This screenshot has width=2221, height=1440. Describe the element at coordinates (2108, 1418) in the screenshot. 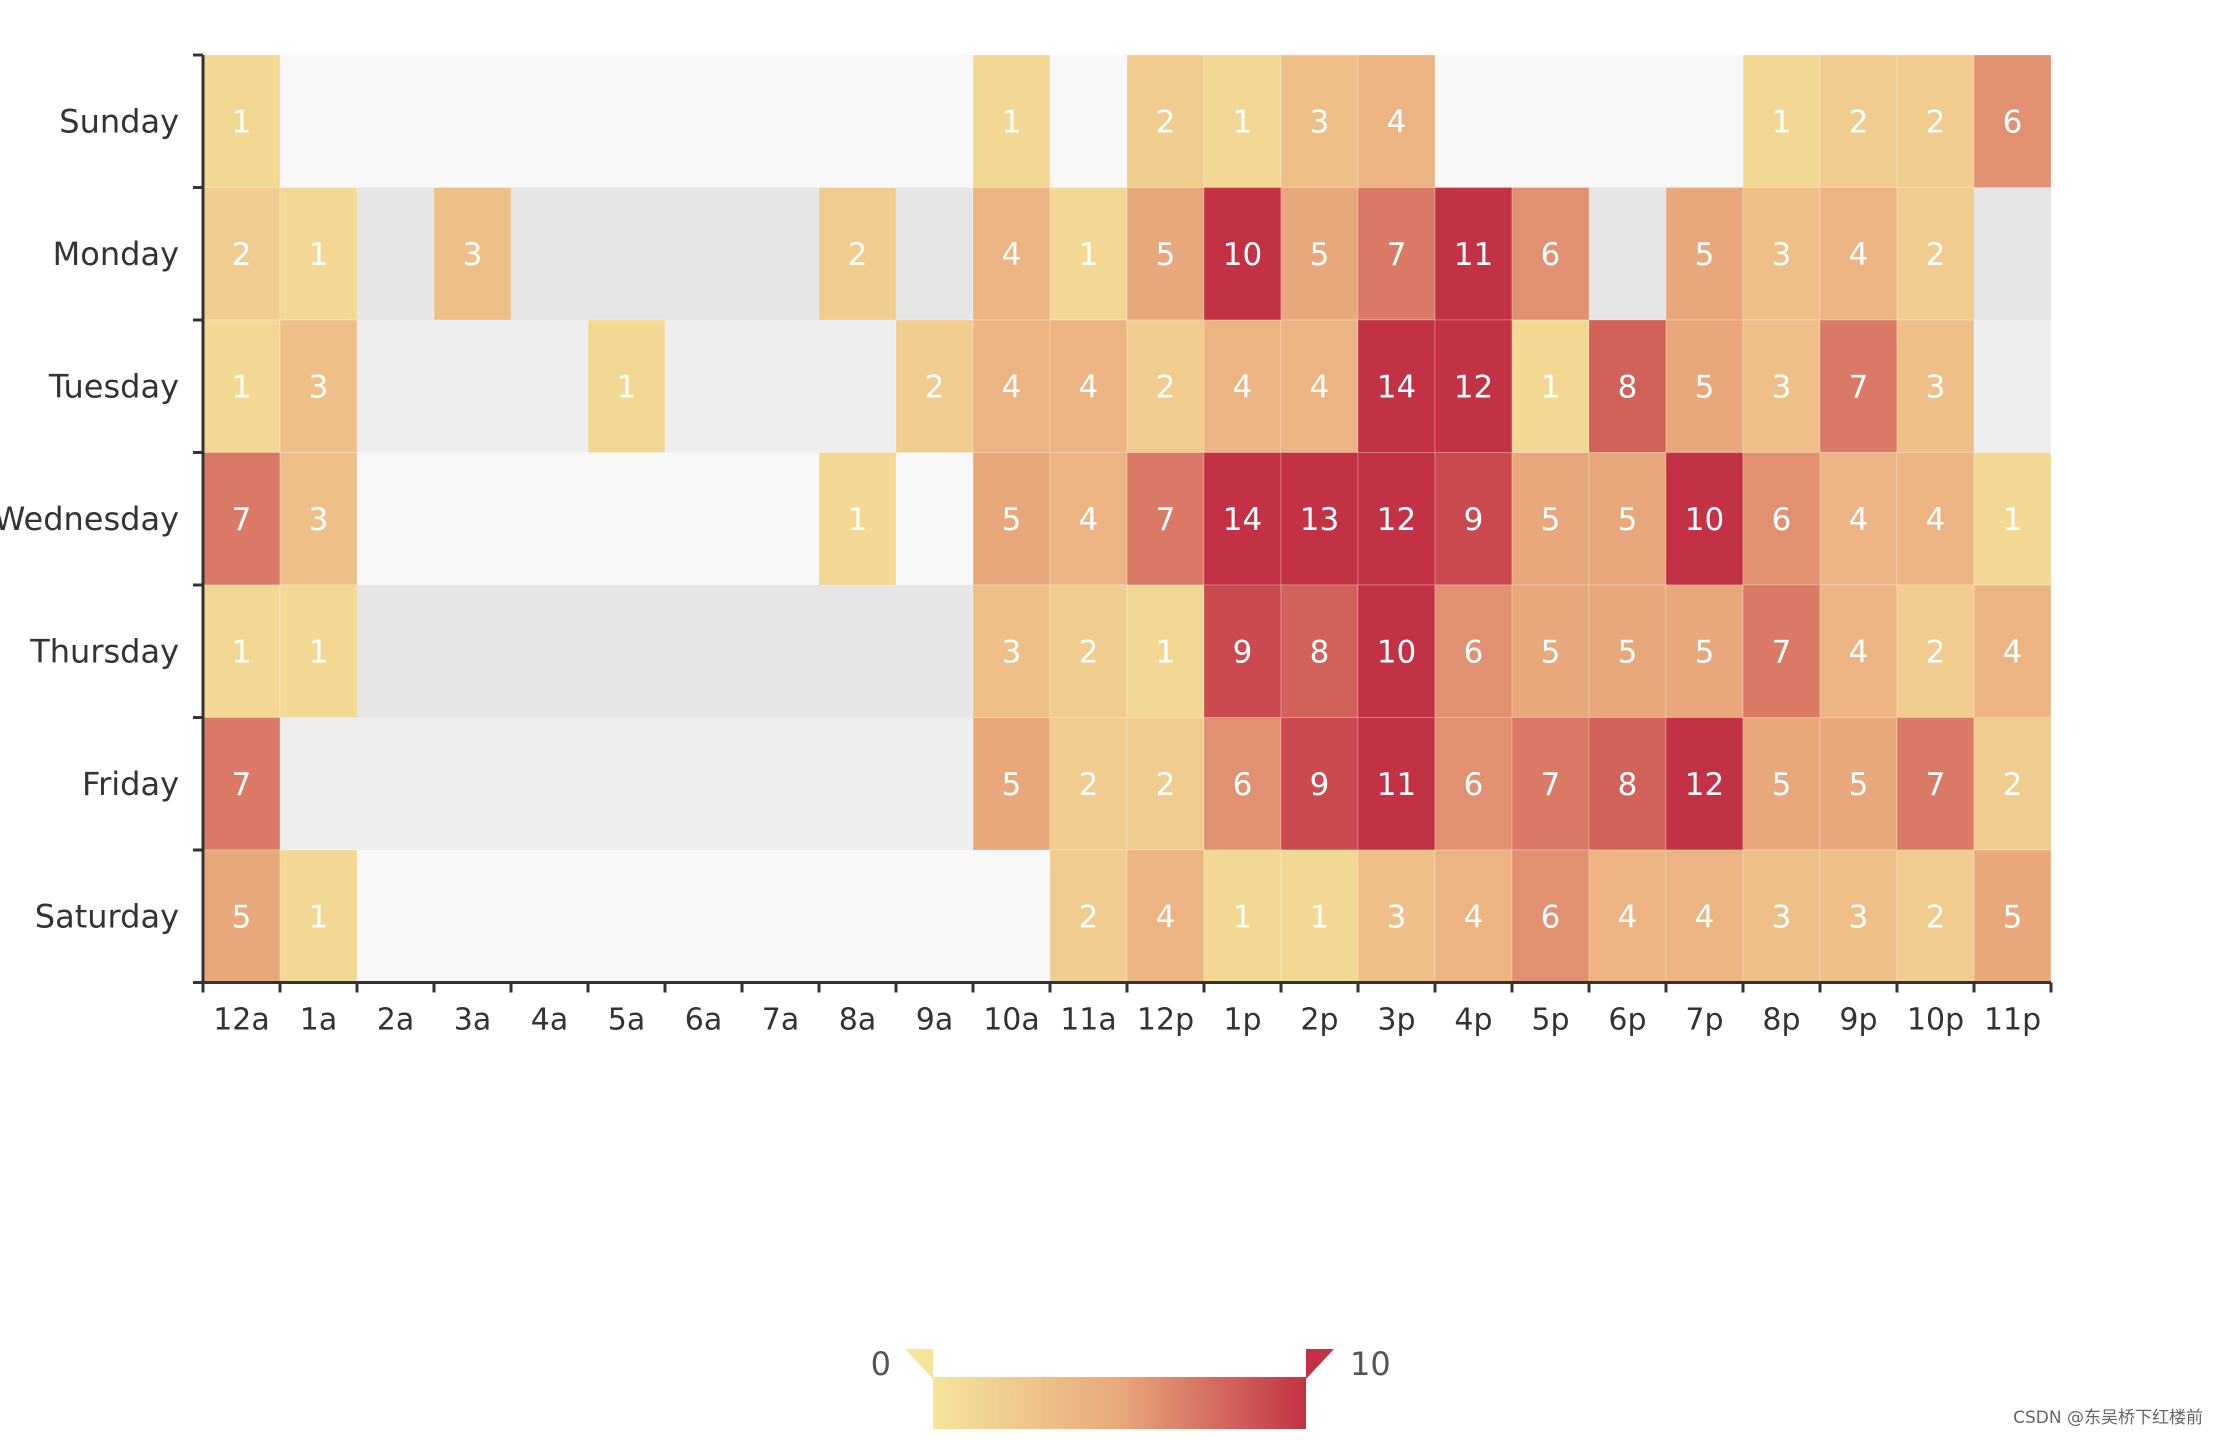

I see `watermark-text: CSDN @东吴桥下红楼前` at that location.